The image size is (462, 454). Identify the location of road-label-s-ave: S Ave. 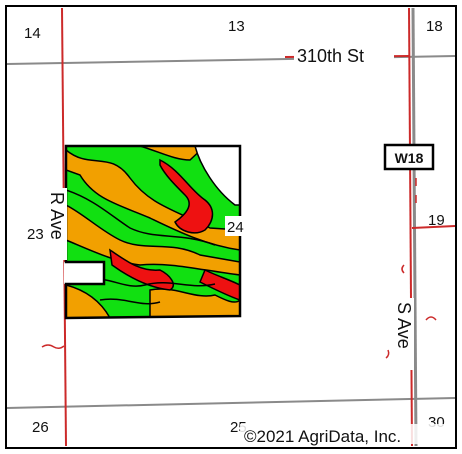
(404, 325).